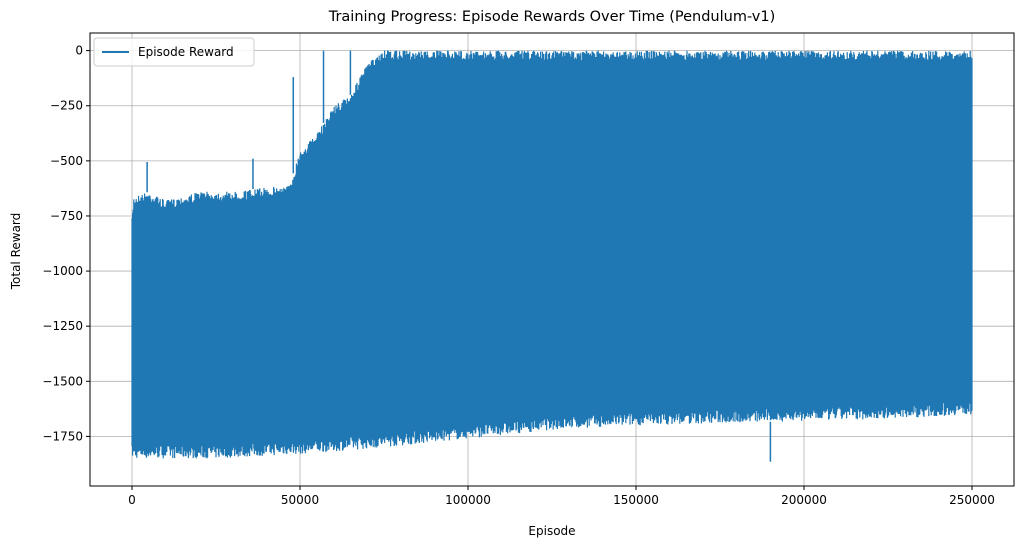  What do you see at coordinates (62, 436) in the screenshot?
I see `y-tick-label: −1750` at bounding box center [62, 436].